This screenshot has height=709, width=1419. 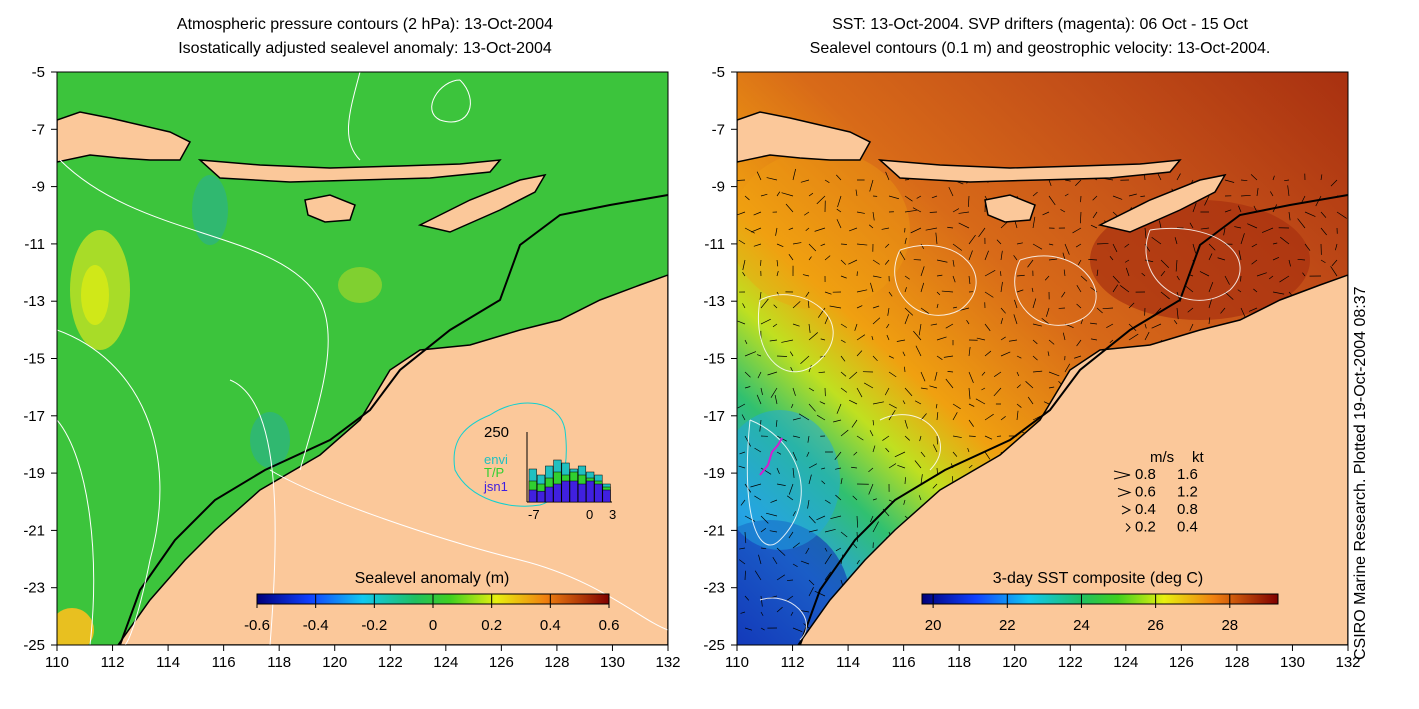 I want to click on left-y-tick-label: -25, so click(x=34, y=645).